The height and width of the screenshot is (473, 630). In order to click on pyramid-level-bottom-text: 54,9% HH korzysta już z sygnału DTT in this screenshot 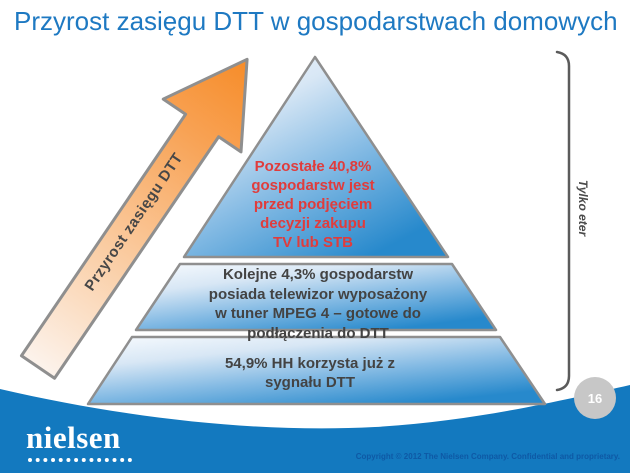, I will do `click(310, 373)`.